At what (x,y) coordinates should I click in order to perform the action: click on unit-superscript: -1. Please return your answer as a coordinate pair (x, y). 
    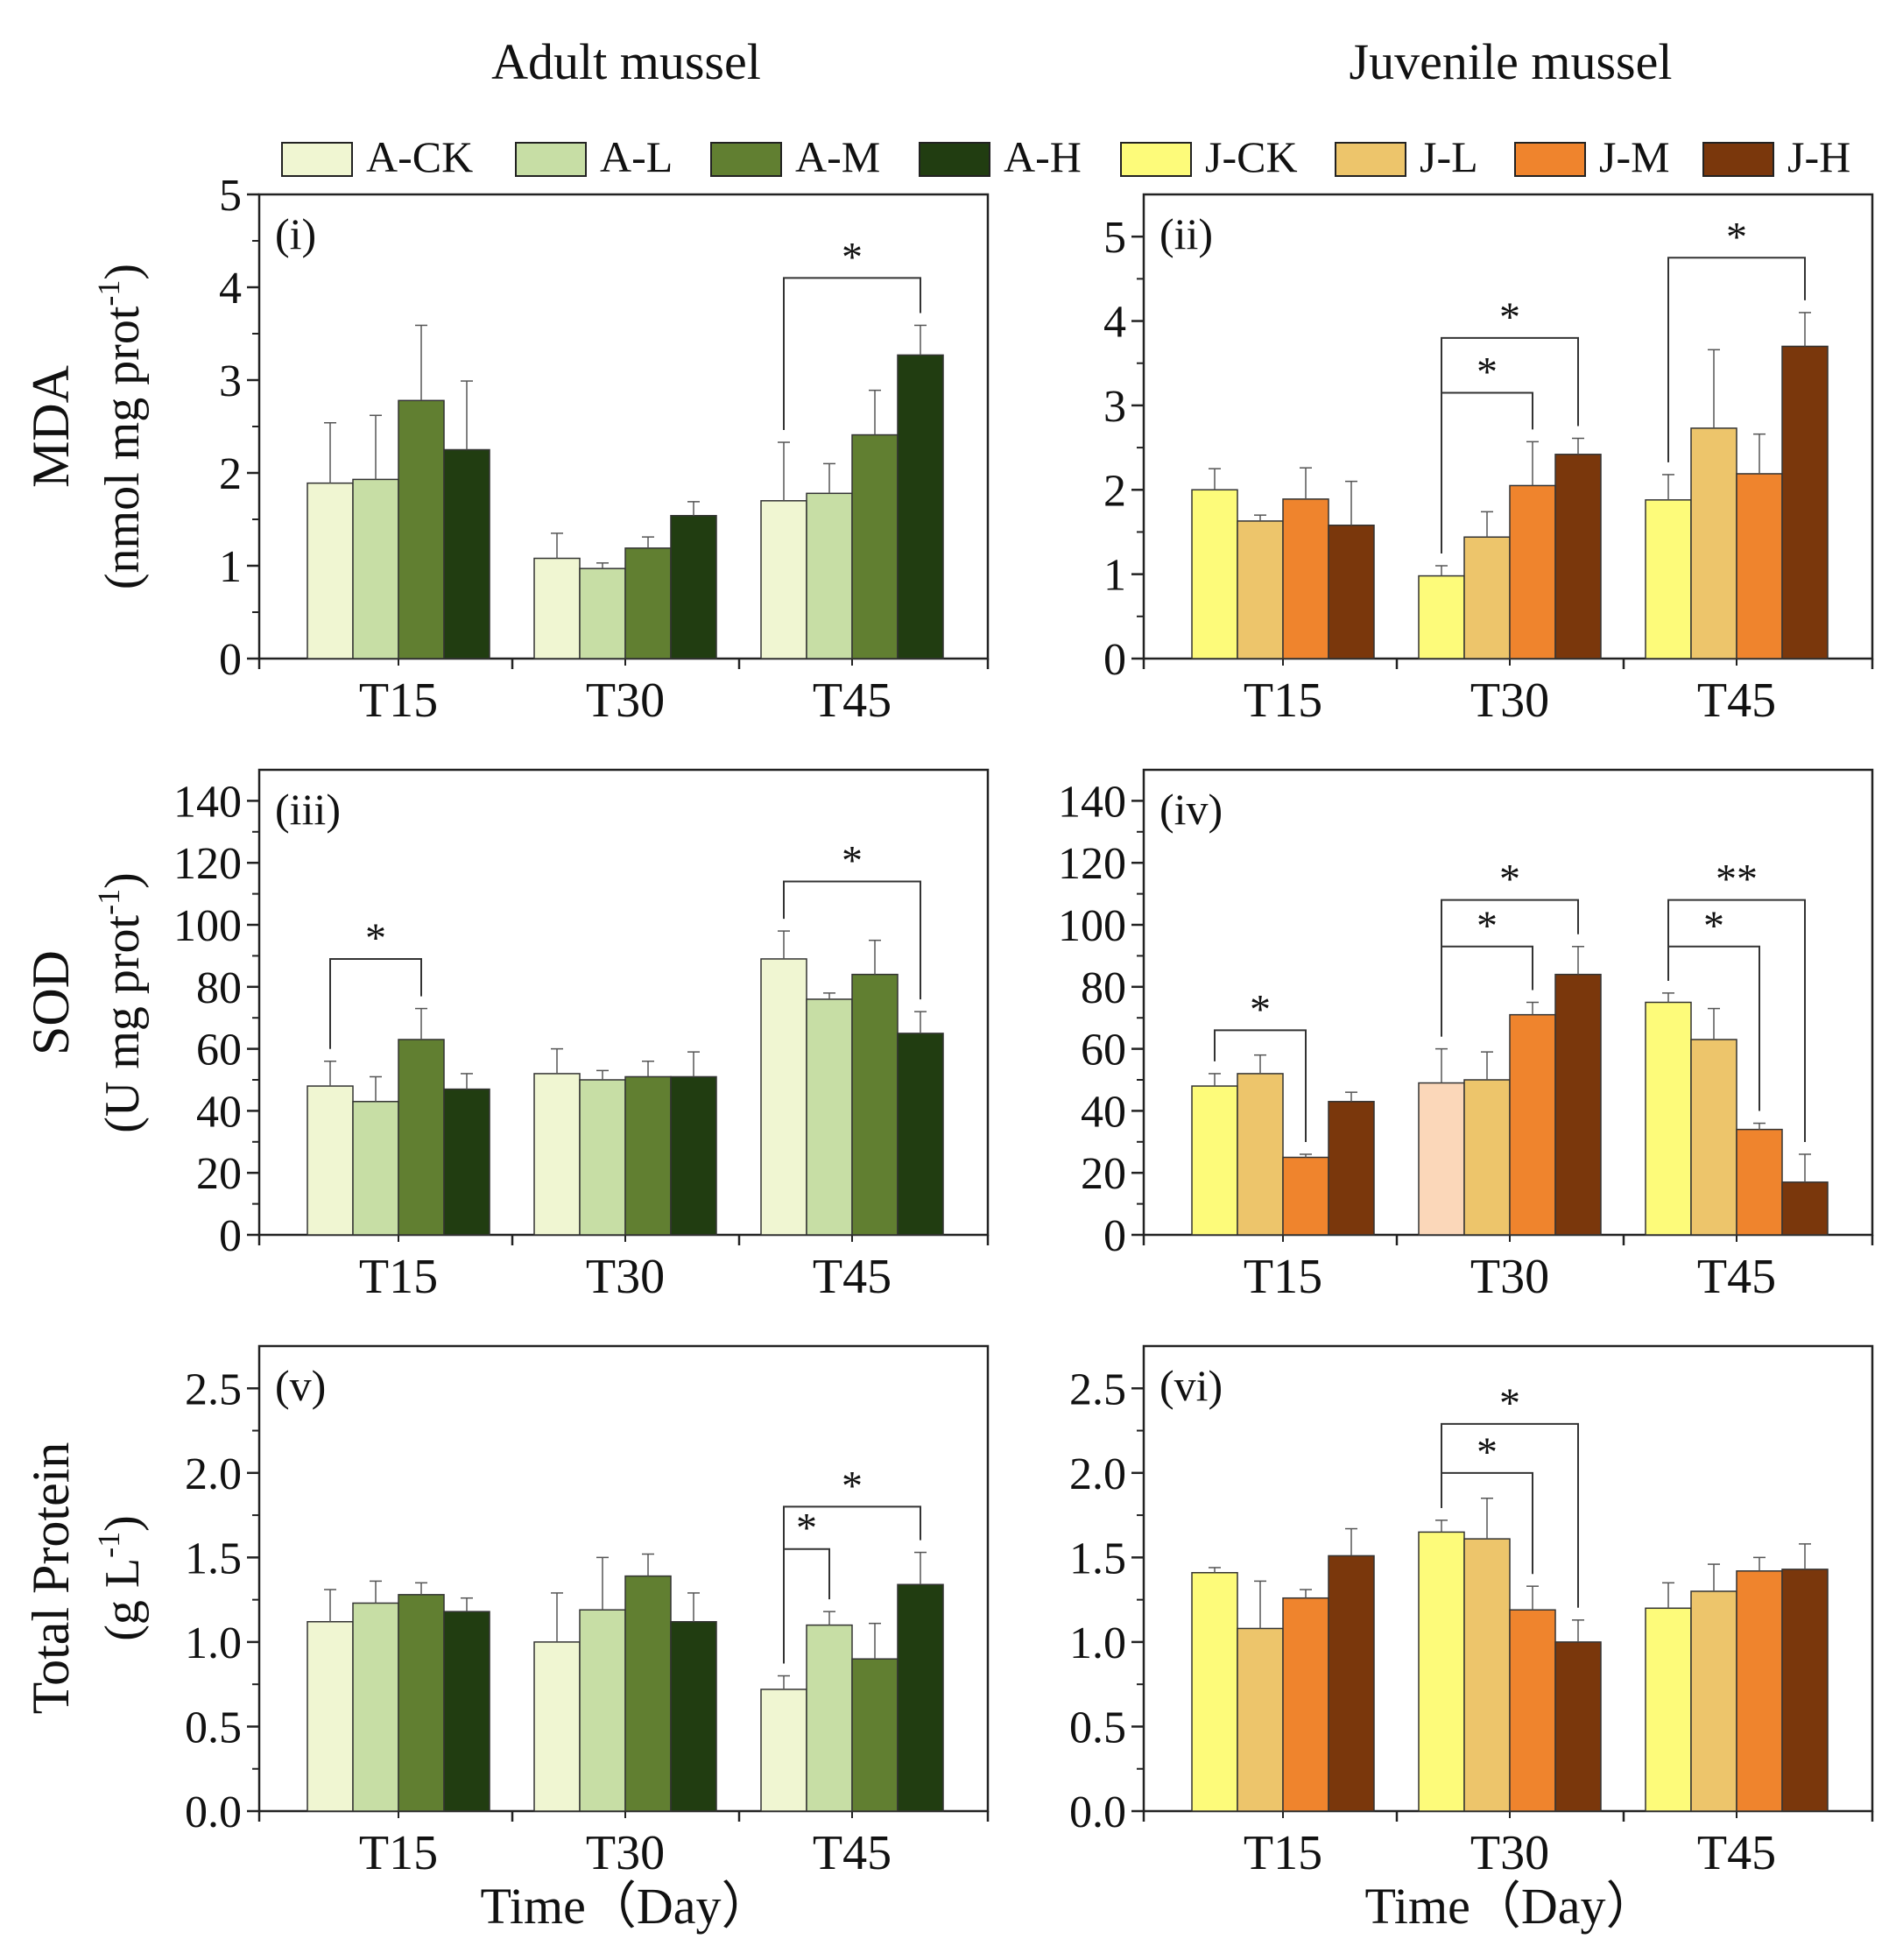
    Looking at the image, I should click on (108, 293).